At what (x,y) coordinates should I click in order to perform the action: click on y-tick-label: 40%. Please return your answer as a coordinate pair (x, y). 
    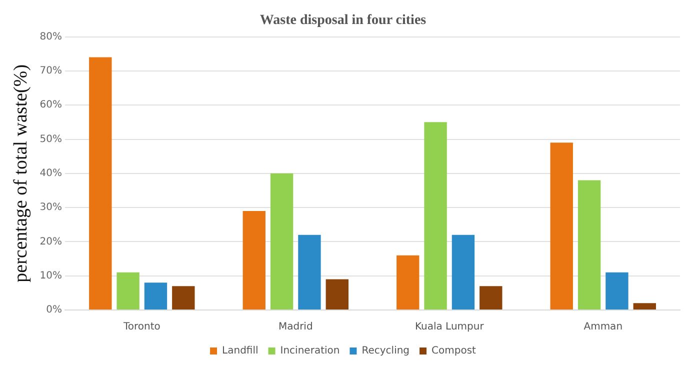
    Looking at the image, I should click on (51, 173).